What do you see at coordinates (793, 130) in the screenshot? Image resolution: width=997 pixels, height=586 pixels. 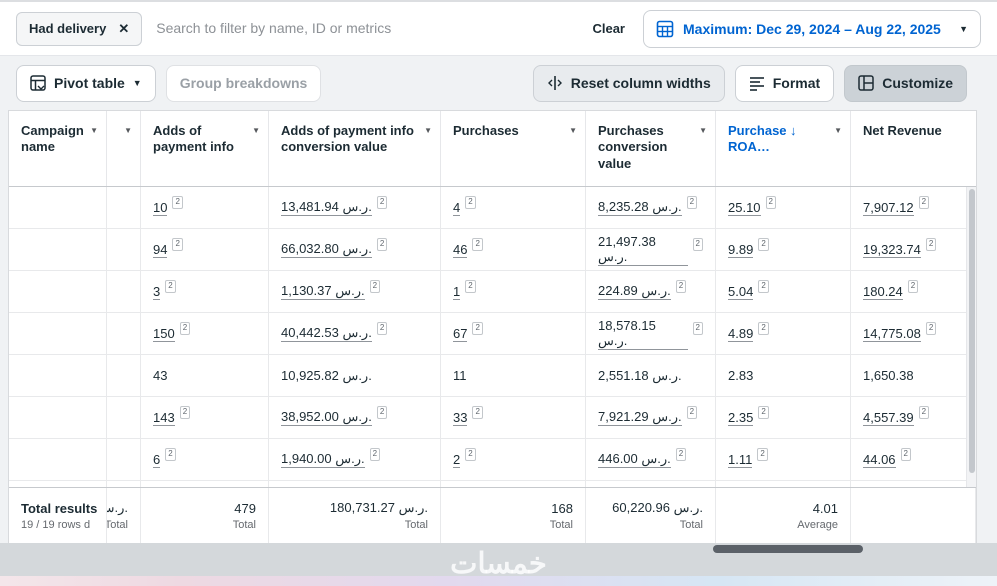 I see `sort-descending-icon: ↓` at bounding box center [793, 130].